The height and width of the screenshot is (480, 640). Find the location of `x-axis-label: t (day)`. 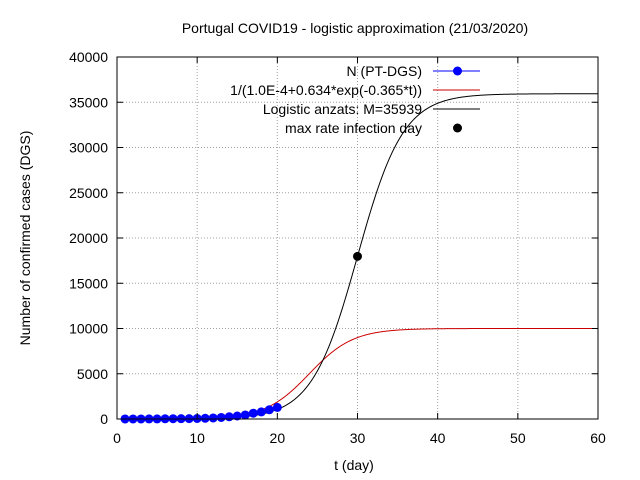

x-axis-label: t (day) is located at coordinates (354, 465).